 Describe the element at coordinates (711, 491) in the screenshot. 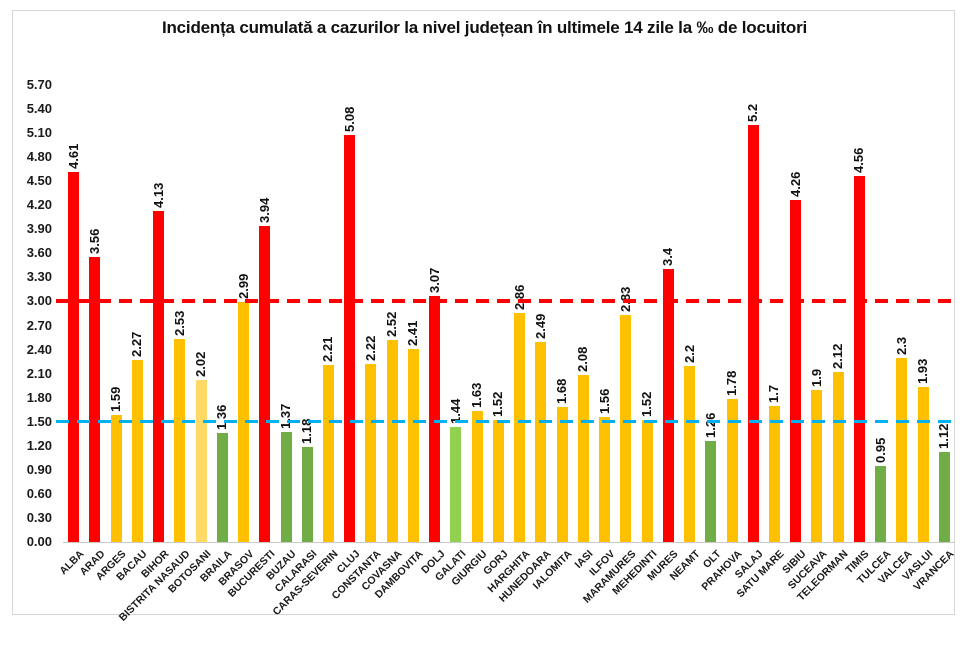

I see `bar-olt` at that location.